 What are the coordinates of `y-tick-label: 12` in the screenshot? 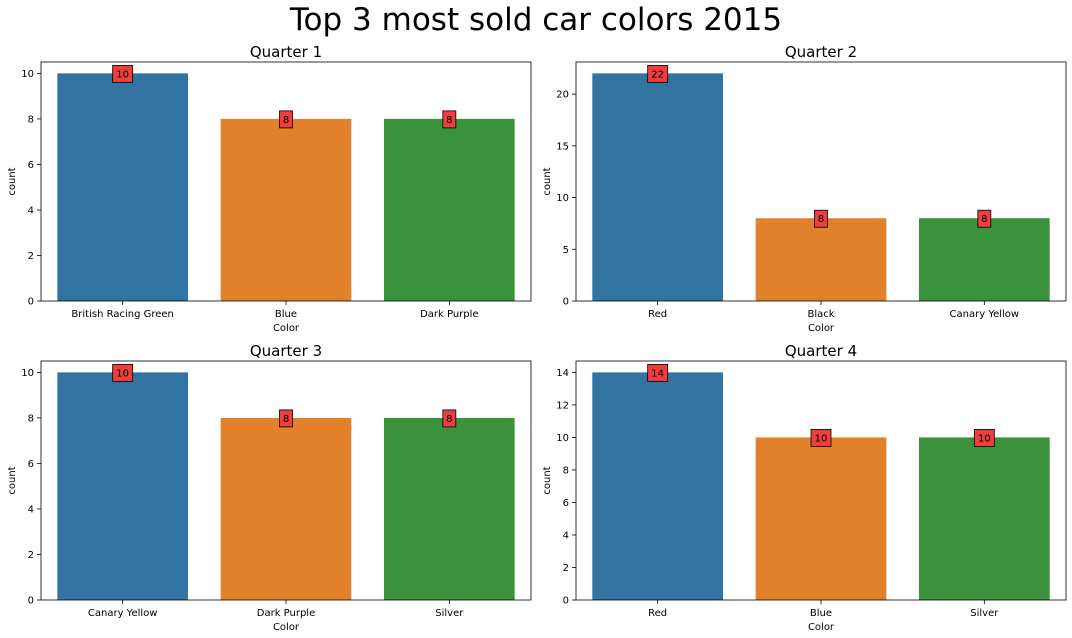 It's located at (562, 405).